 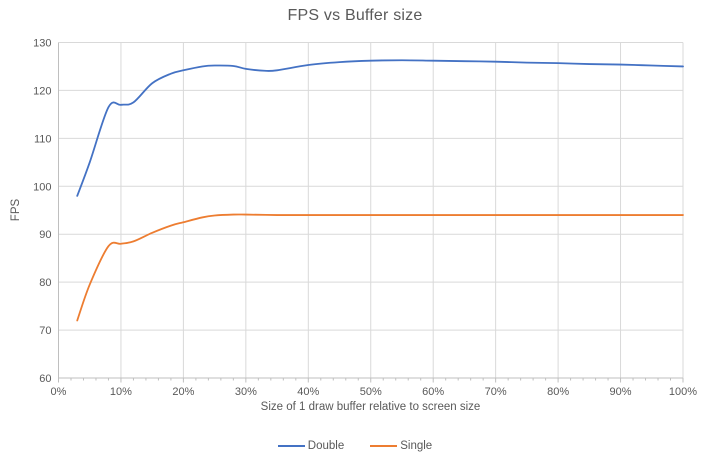 What do you see at coordinates (183, 392) in the screenshot?
I see `x-tick-label: 20%` at bounding box center [183, 392].